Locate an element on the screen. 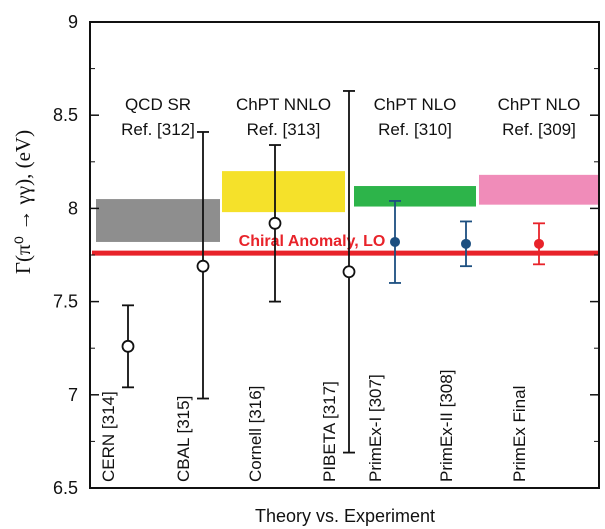  theory-bands is located at coordinates (347, 206).